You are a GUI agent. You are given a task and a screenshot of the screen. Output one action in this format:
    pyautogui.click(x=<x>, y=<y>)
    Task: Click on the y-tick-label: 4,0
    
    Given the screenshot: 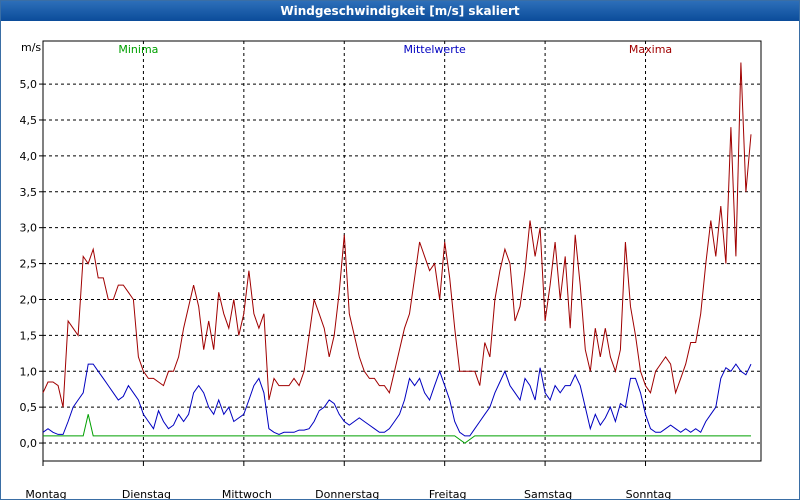 What is the action you would take?
    pyautogui.click(x=29, y=156)
    